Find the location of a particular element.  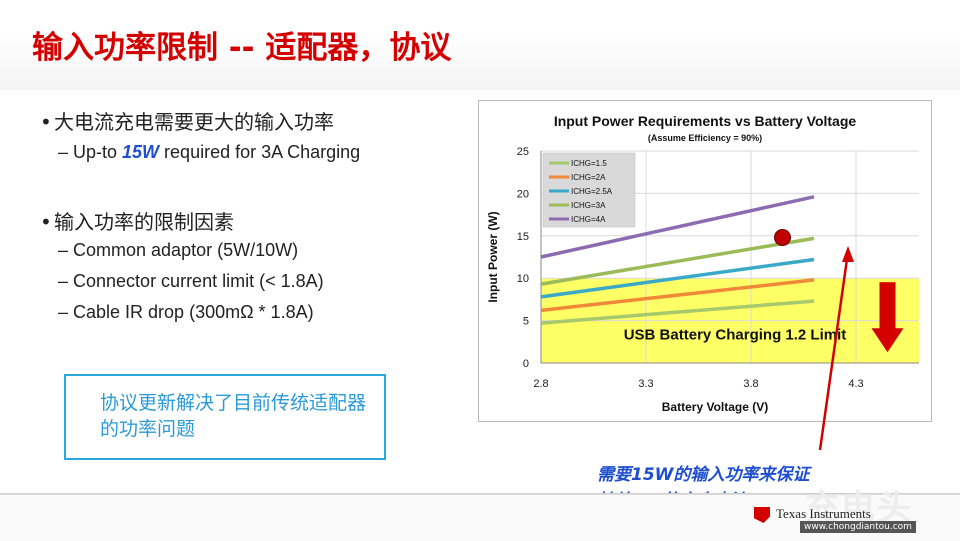

sub-1-prefix: – Up-to is located at coordinates (90, 152).